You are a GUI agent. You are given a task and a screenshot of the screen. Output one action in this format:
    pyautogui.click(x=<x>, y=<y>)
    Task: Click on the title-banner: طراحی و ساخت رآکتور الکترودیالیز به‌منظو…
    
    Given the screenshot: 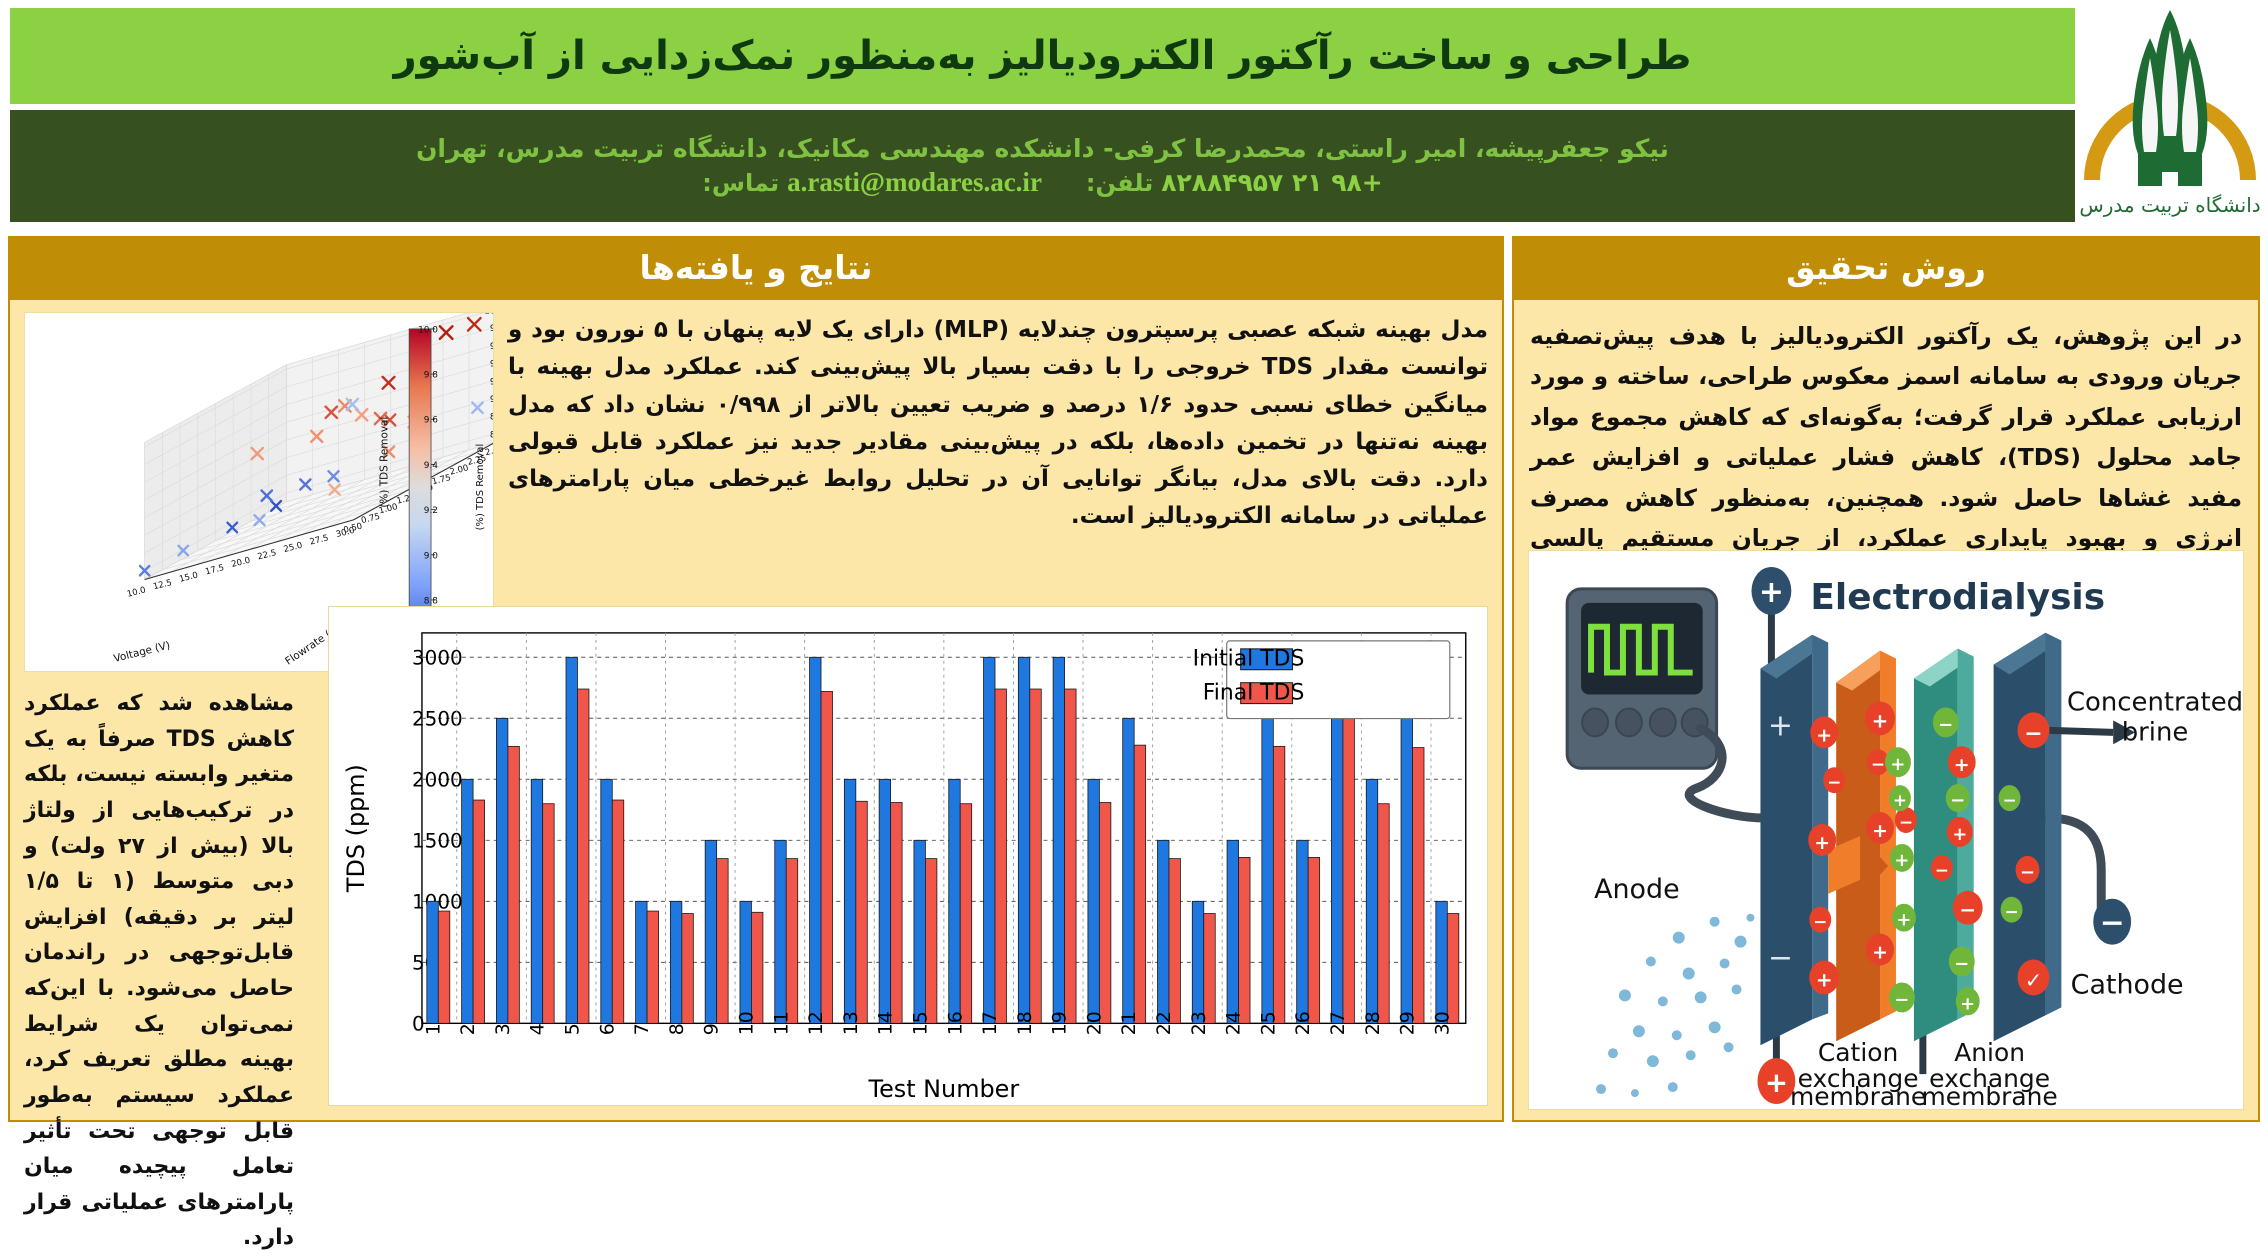 What is the action you would take?
    pyautogui.click(x=1042, y=56)
    